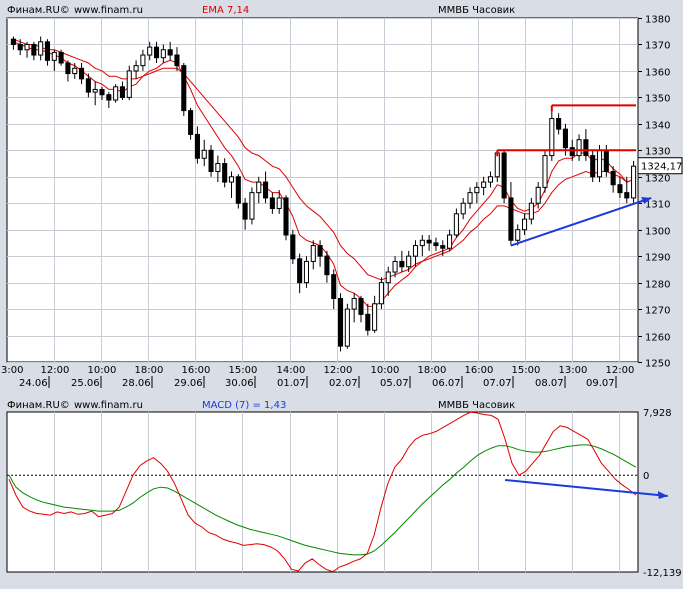 The image size is (683, 589). Describe the element at coordinates (85, 383) in the screenshot. I see `date-tick-label: 25.06` at that location.